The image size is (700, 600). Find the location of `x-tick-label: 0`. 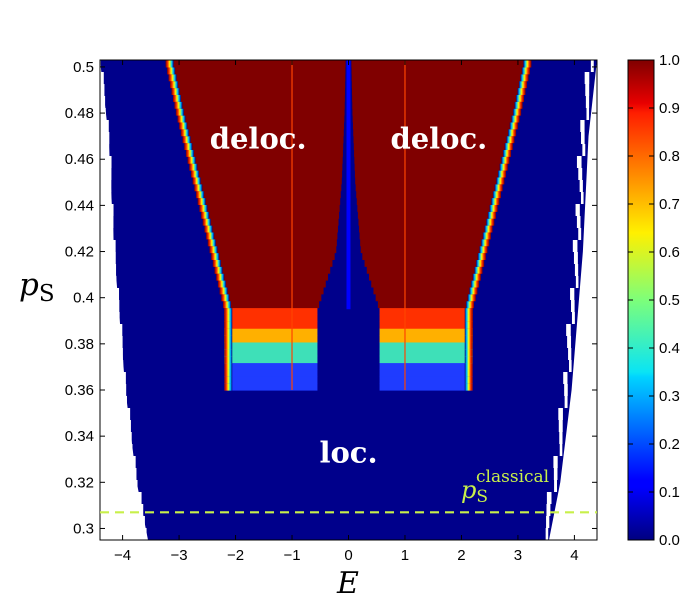

x-tick-label: 0 is located at coordinates (348, 555).